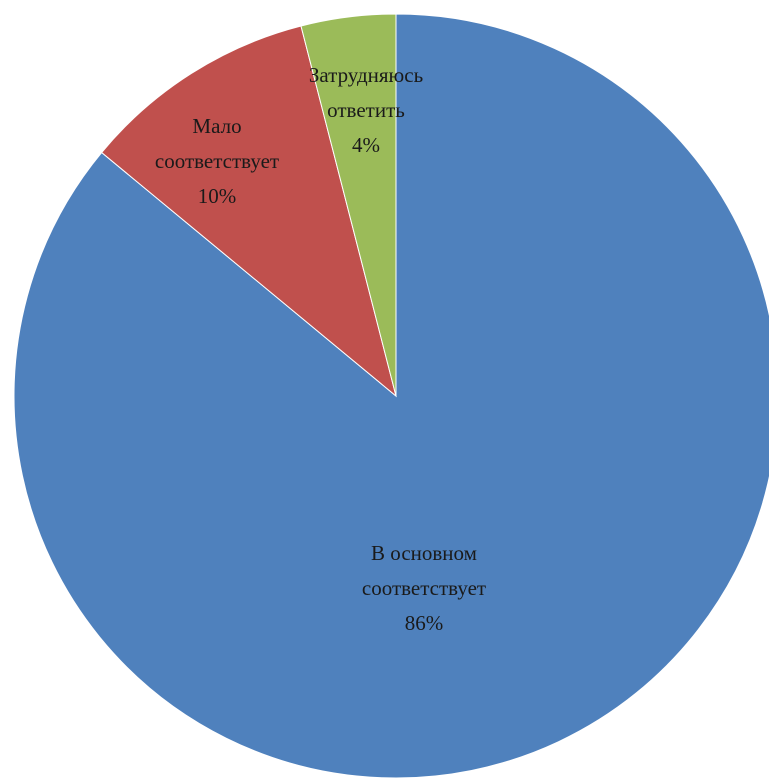 This screenshot has width=769, height=778. I want to click on slice-label-few: Мало соответствует 10%, so click(217, 161).